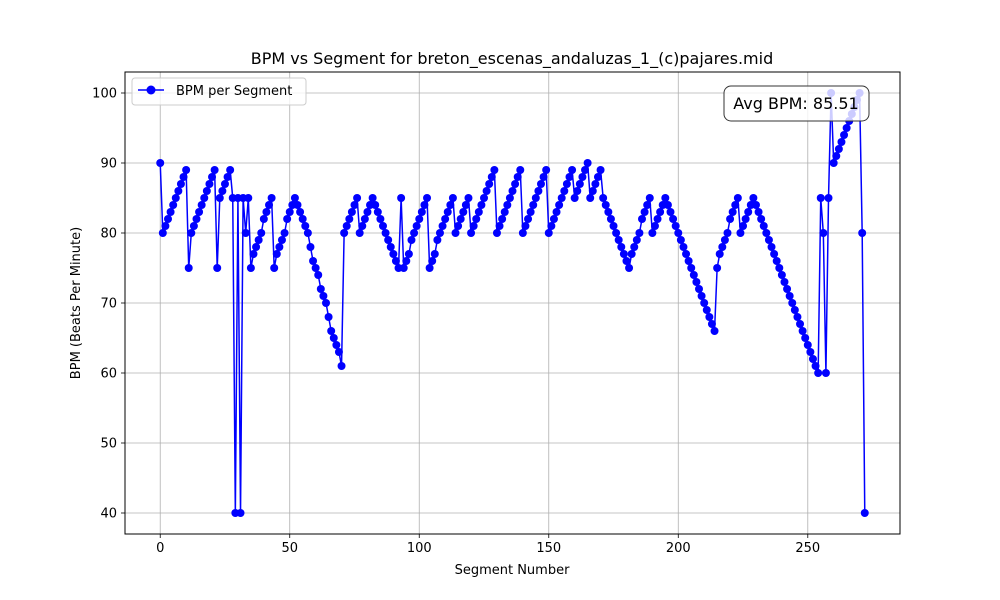  What do you see at coordinates (419, 548) in the screenshot?
I see `x-tick-label: 100` at bounding box center [419, 548].